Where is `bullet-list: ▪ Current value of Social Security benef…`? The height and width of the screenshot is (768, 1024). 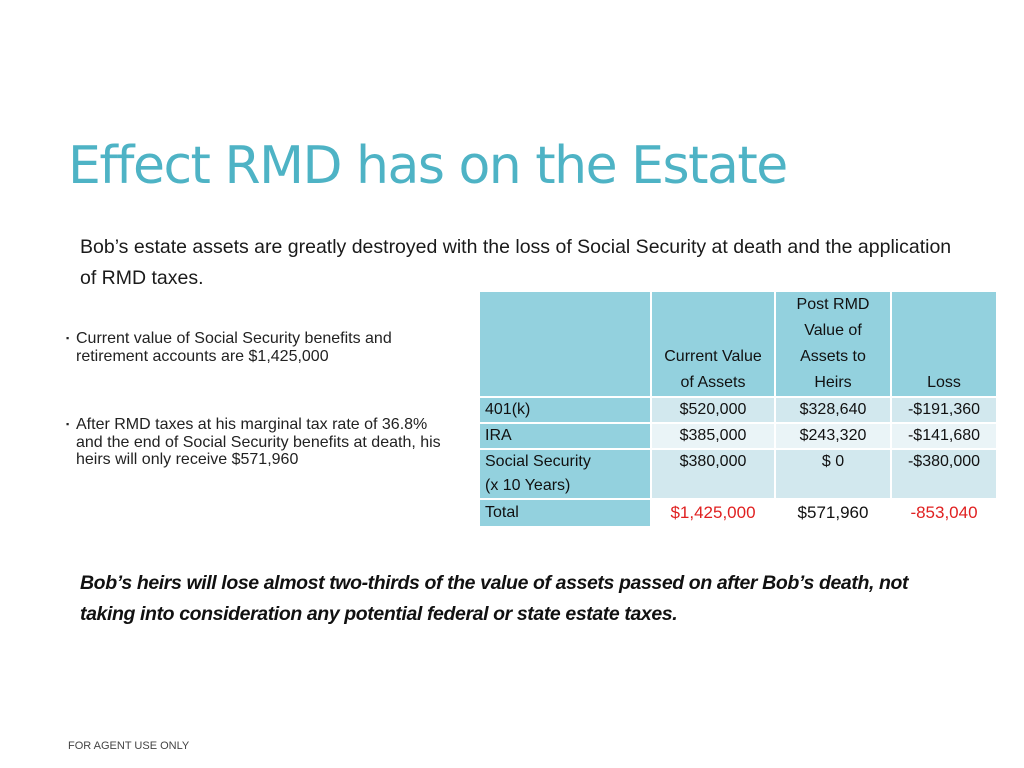
bullet-list: ▪ Current value of Social Security benef… is located at coordinates (256, 399).